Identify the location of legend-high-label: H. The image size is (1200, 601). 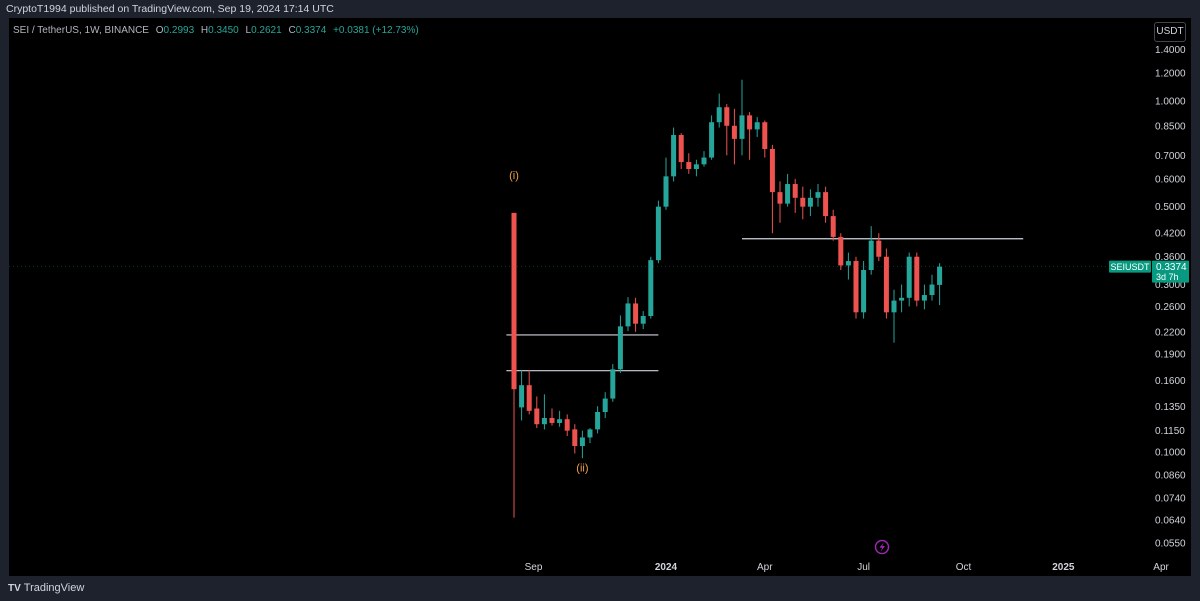
(204, 30).